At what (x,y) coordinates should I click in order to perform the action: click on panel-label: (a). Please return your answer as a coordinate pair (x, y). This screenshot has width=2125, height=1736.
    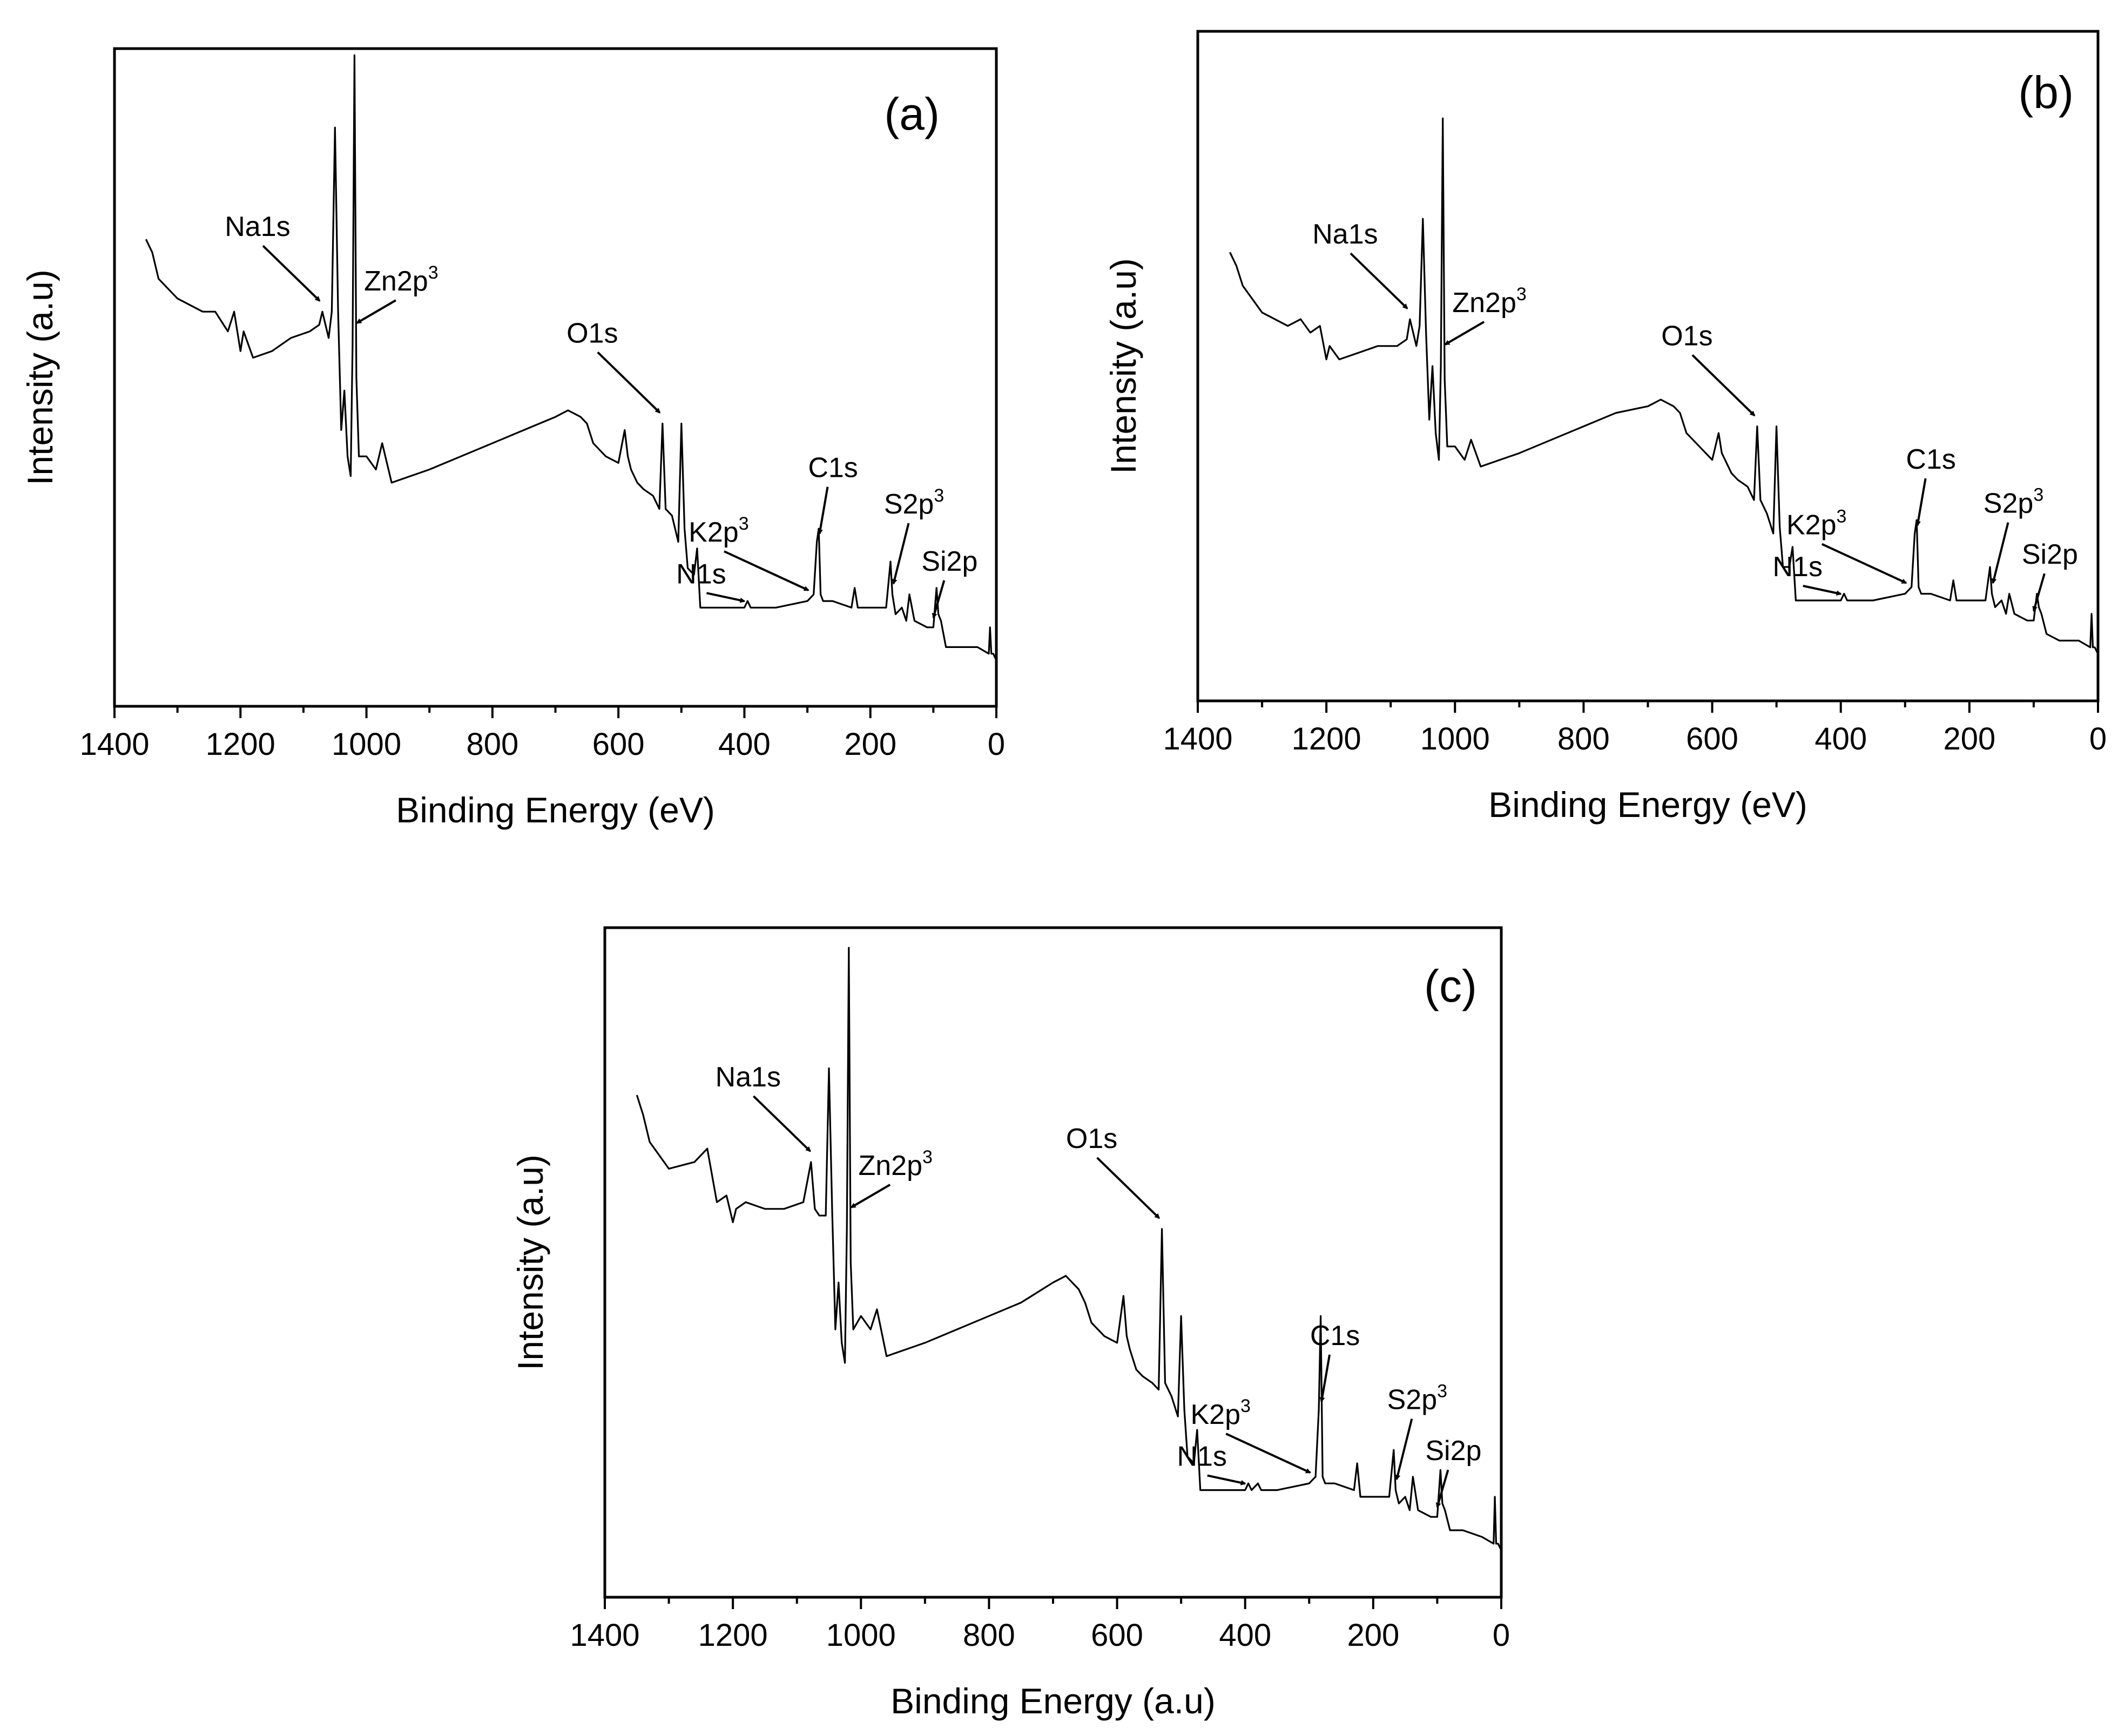
    Looking at the image, I should click on (912, 114).